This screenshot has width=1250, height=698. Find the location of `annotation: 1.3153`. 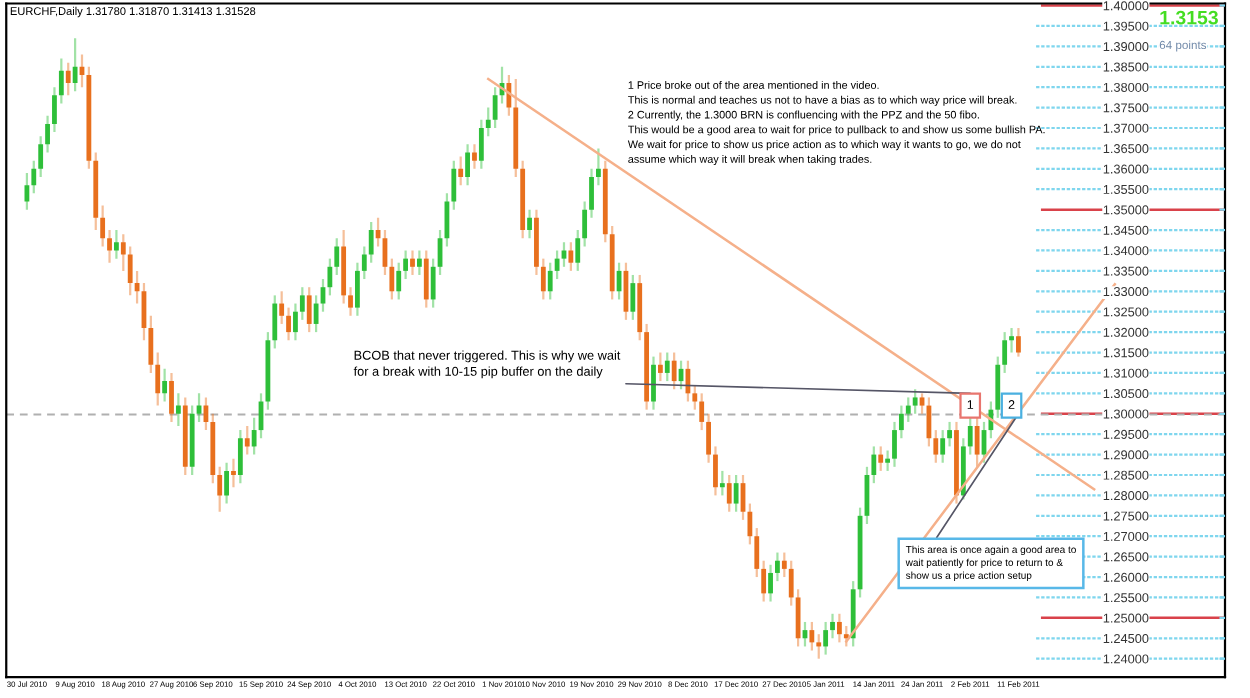

annotation: 1.3153 is located at coordinates (1189, 17).